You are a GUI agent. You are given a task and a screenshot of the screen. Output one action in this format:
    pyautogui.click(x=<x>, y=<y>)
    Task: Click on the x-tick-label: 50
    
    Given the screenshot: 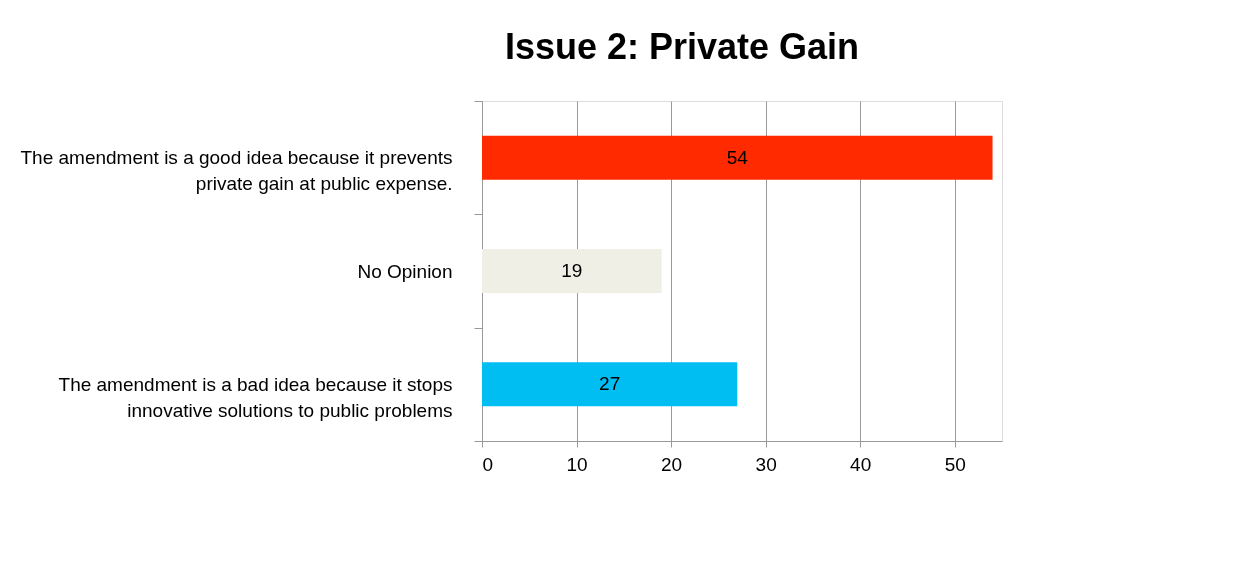 What is the action you would take?
    pyautogui.click(x=955, y=464)
    